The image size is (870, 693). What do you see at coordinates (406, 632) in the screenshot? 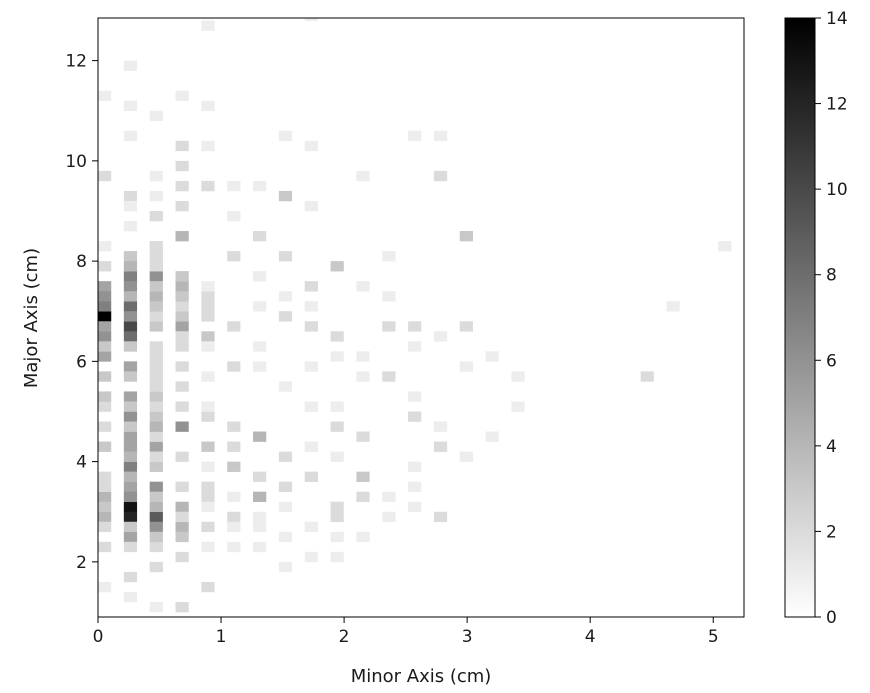
I see `x-axis-ticks: 0 1 2 3 4 5` at bounding box center [406, 632].